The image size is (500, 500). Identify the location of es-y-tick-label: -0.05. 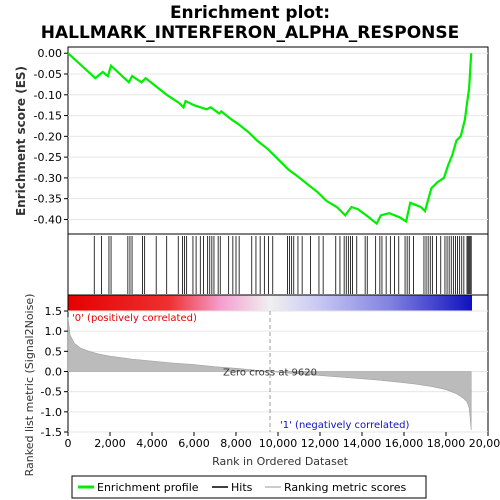
(48, 74).